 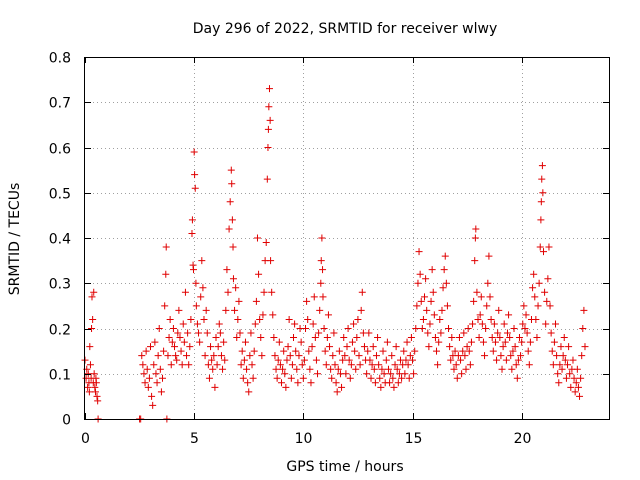 I want to click on x-axis-label: GPS time / hours, so click(x=344, y=467).